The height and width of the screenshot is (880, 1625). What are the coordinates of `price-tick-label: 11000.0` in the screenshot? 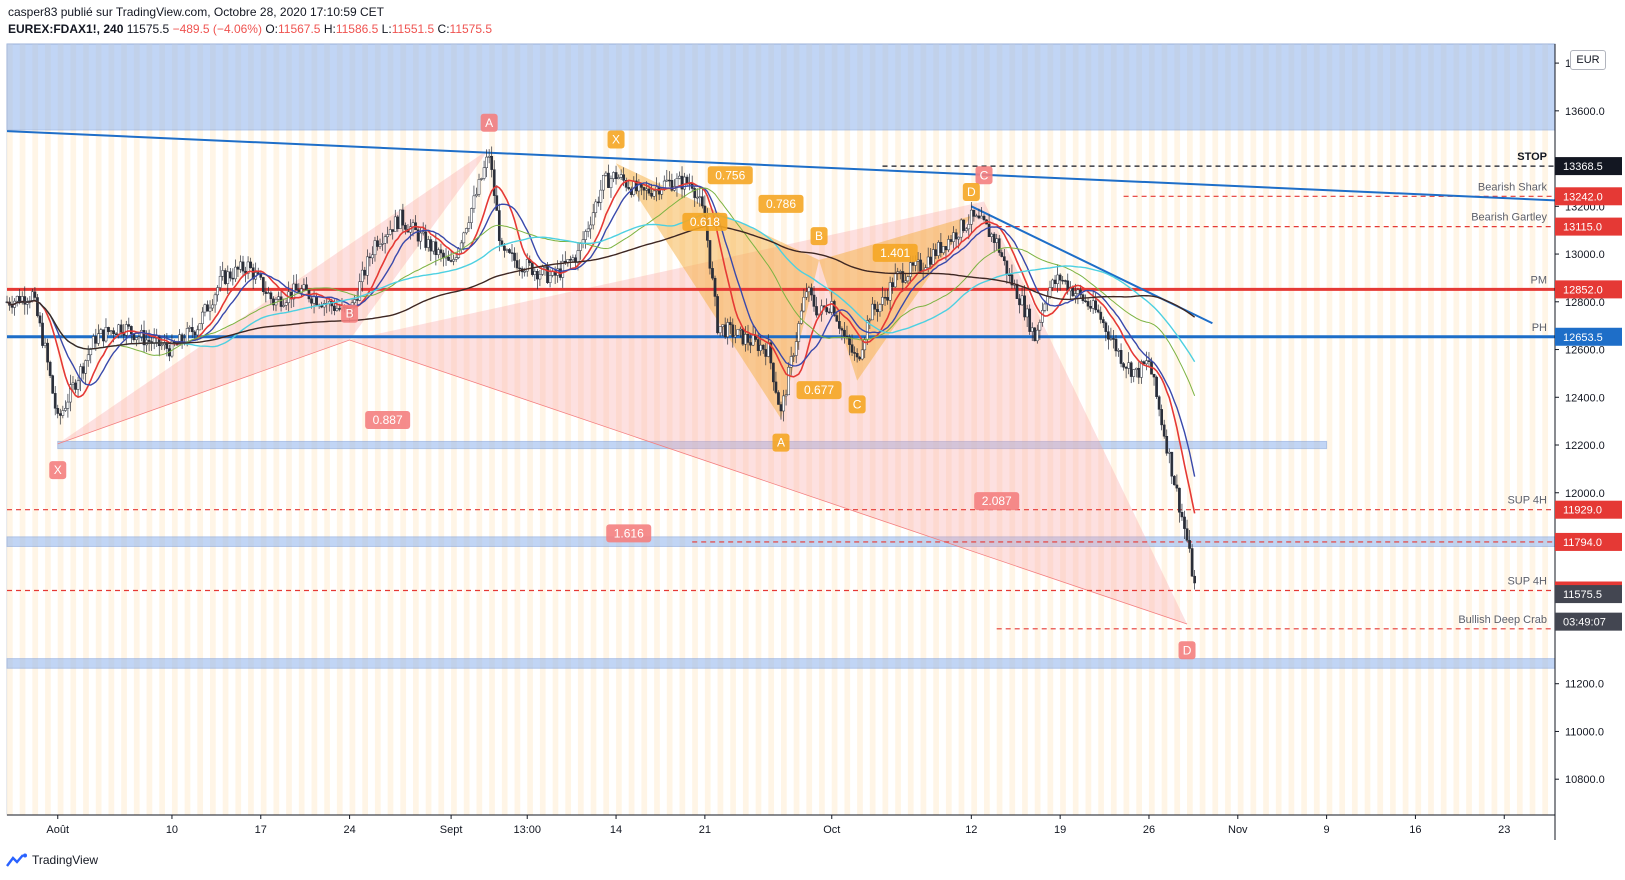 It's located at (1584, 732).